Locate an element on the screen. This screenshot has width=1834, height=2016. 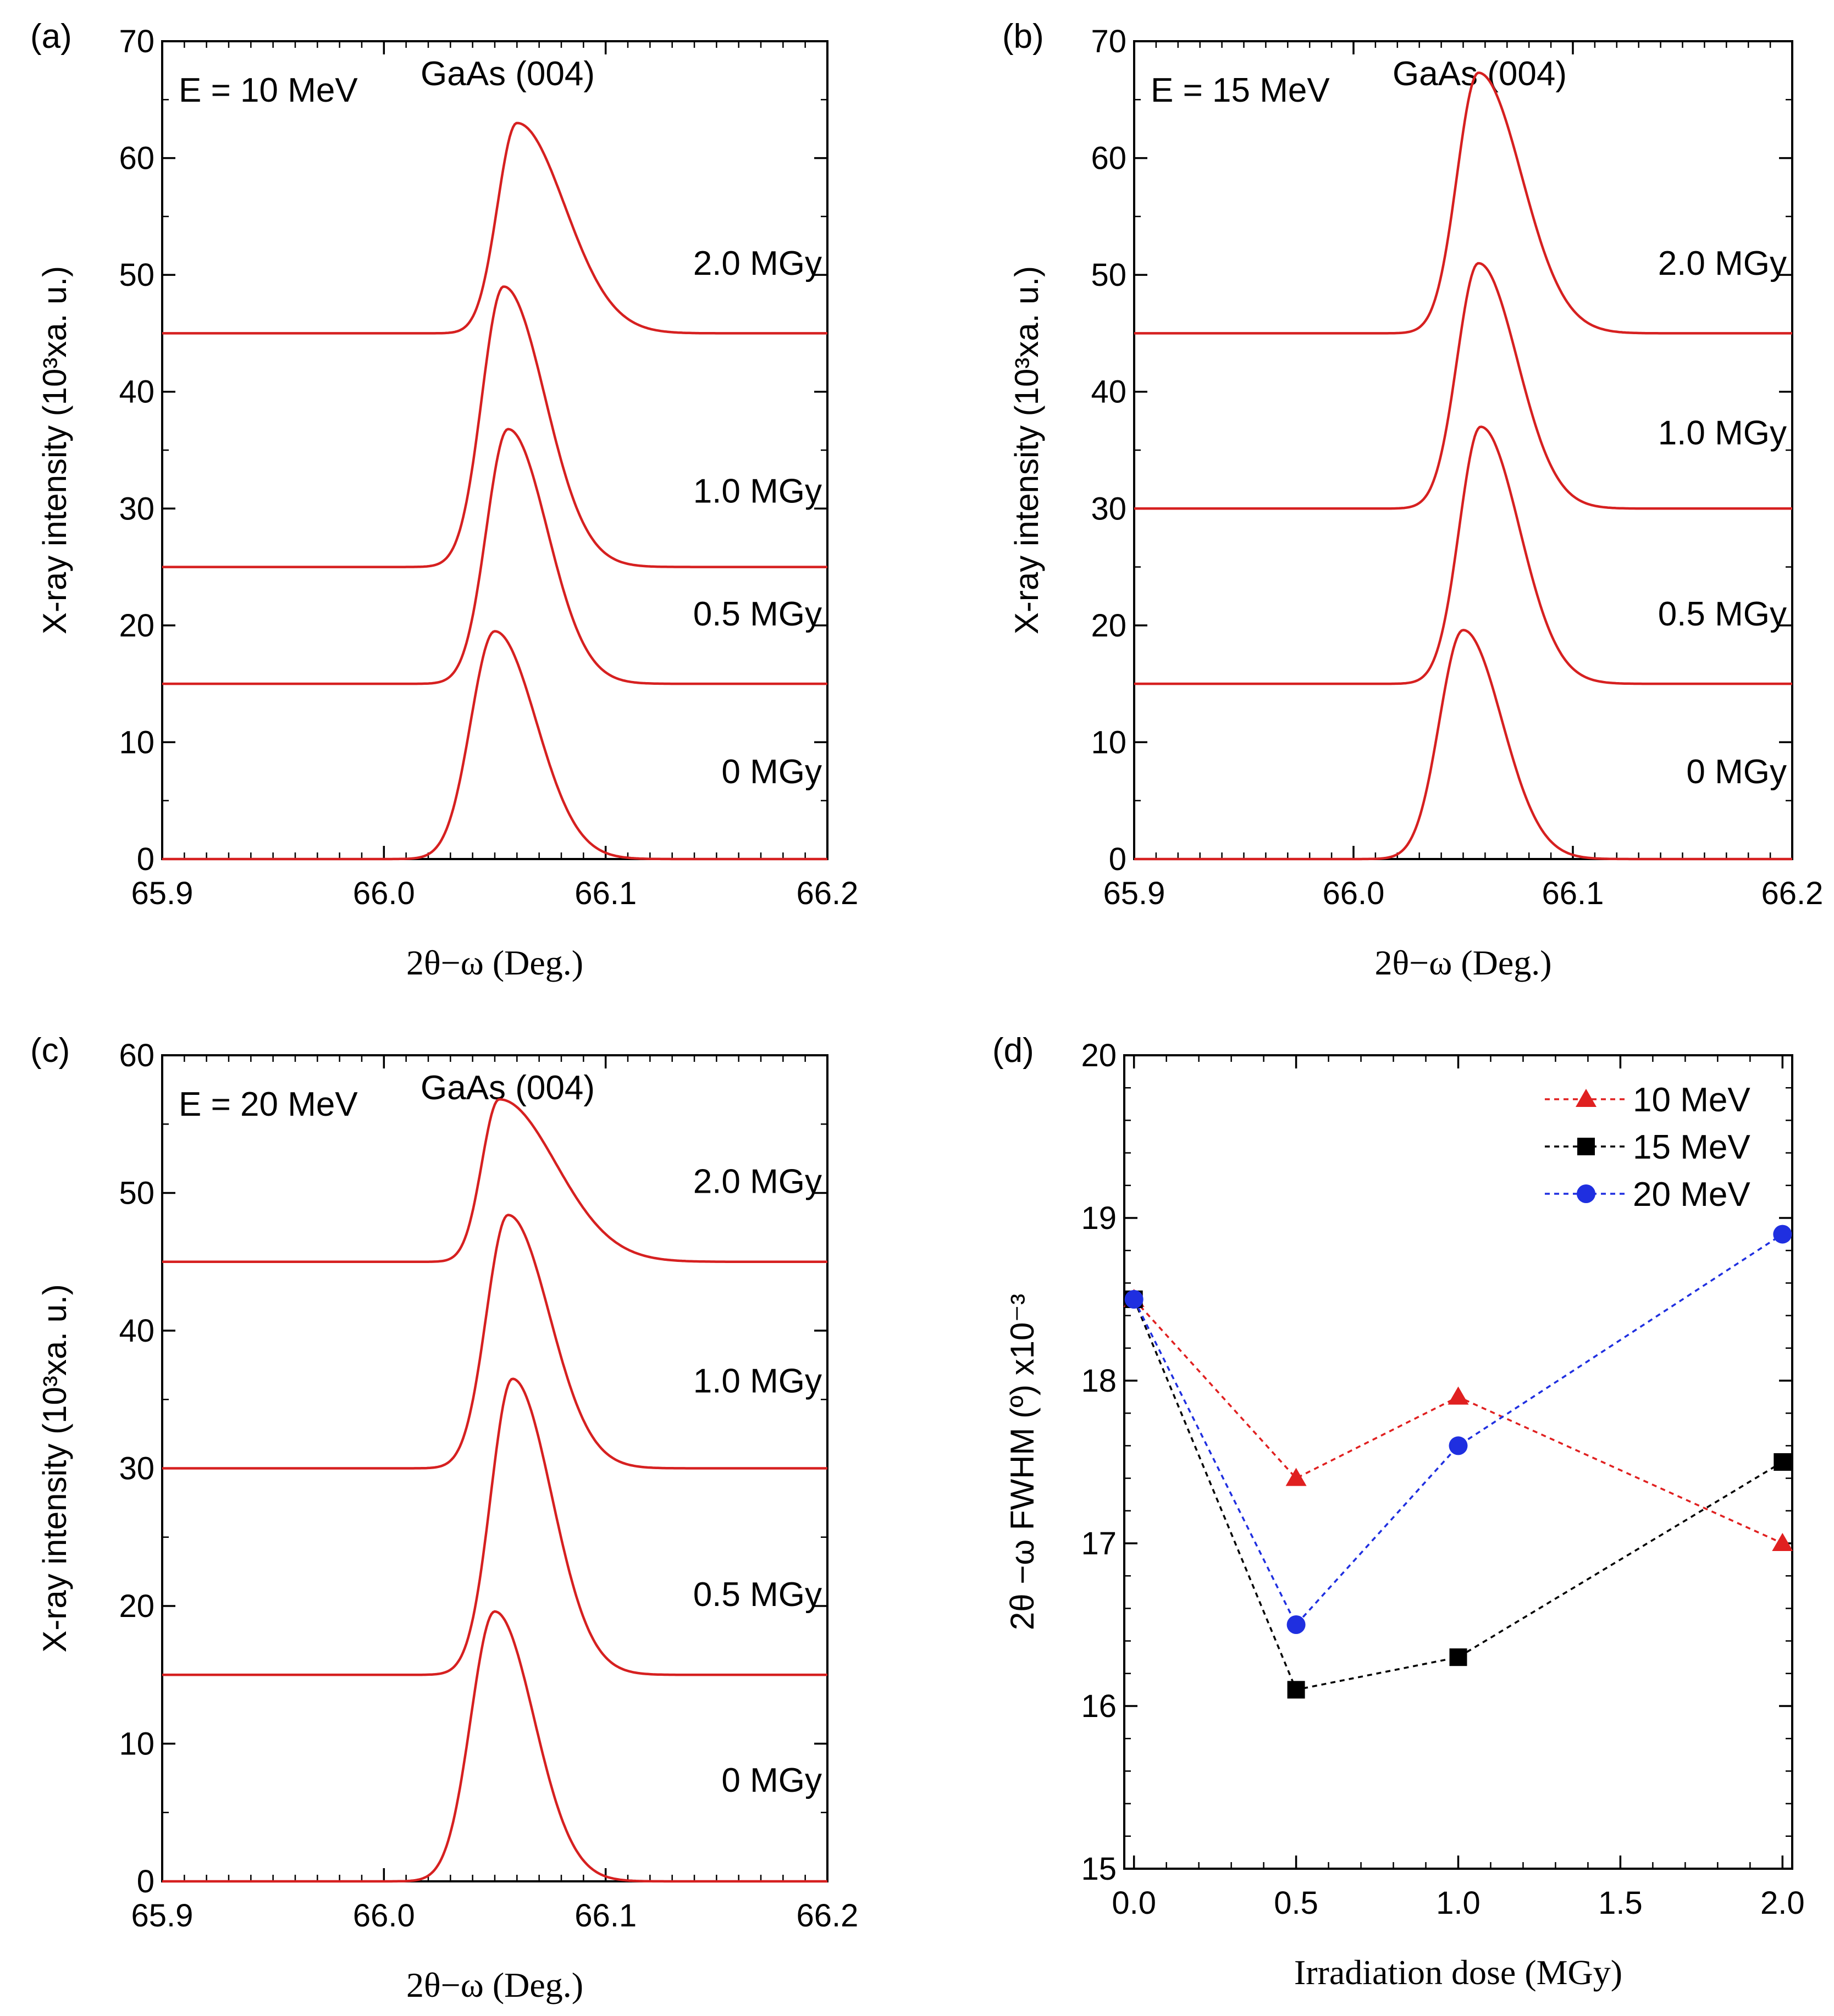
x-tick-label: 1.0 is located at coordinates (1459, 1903).